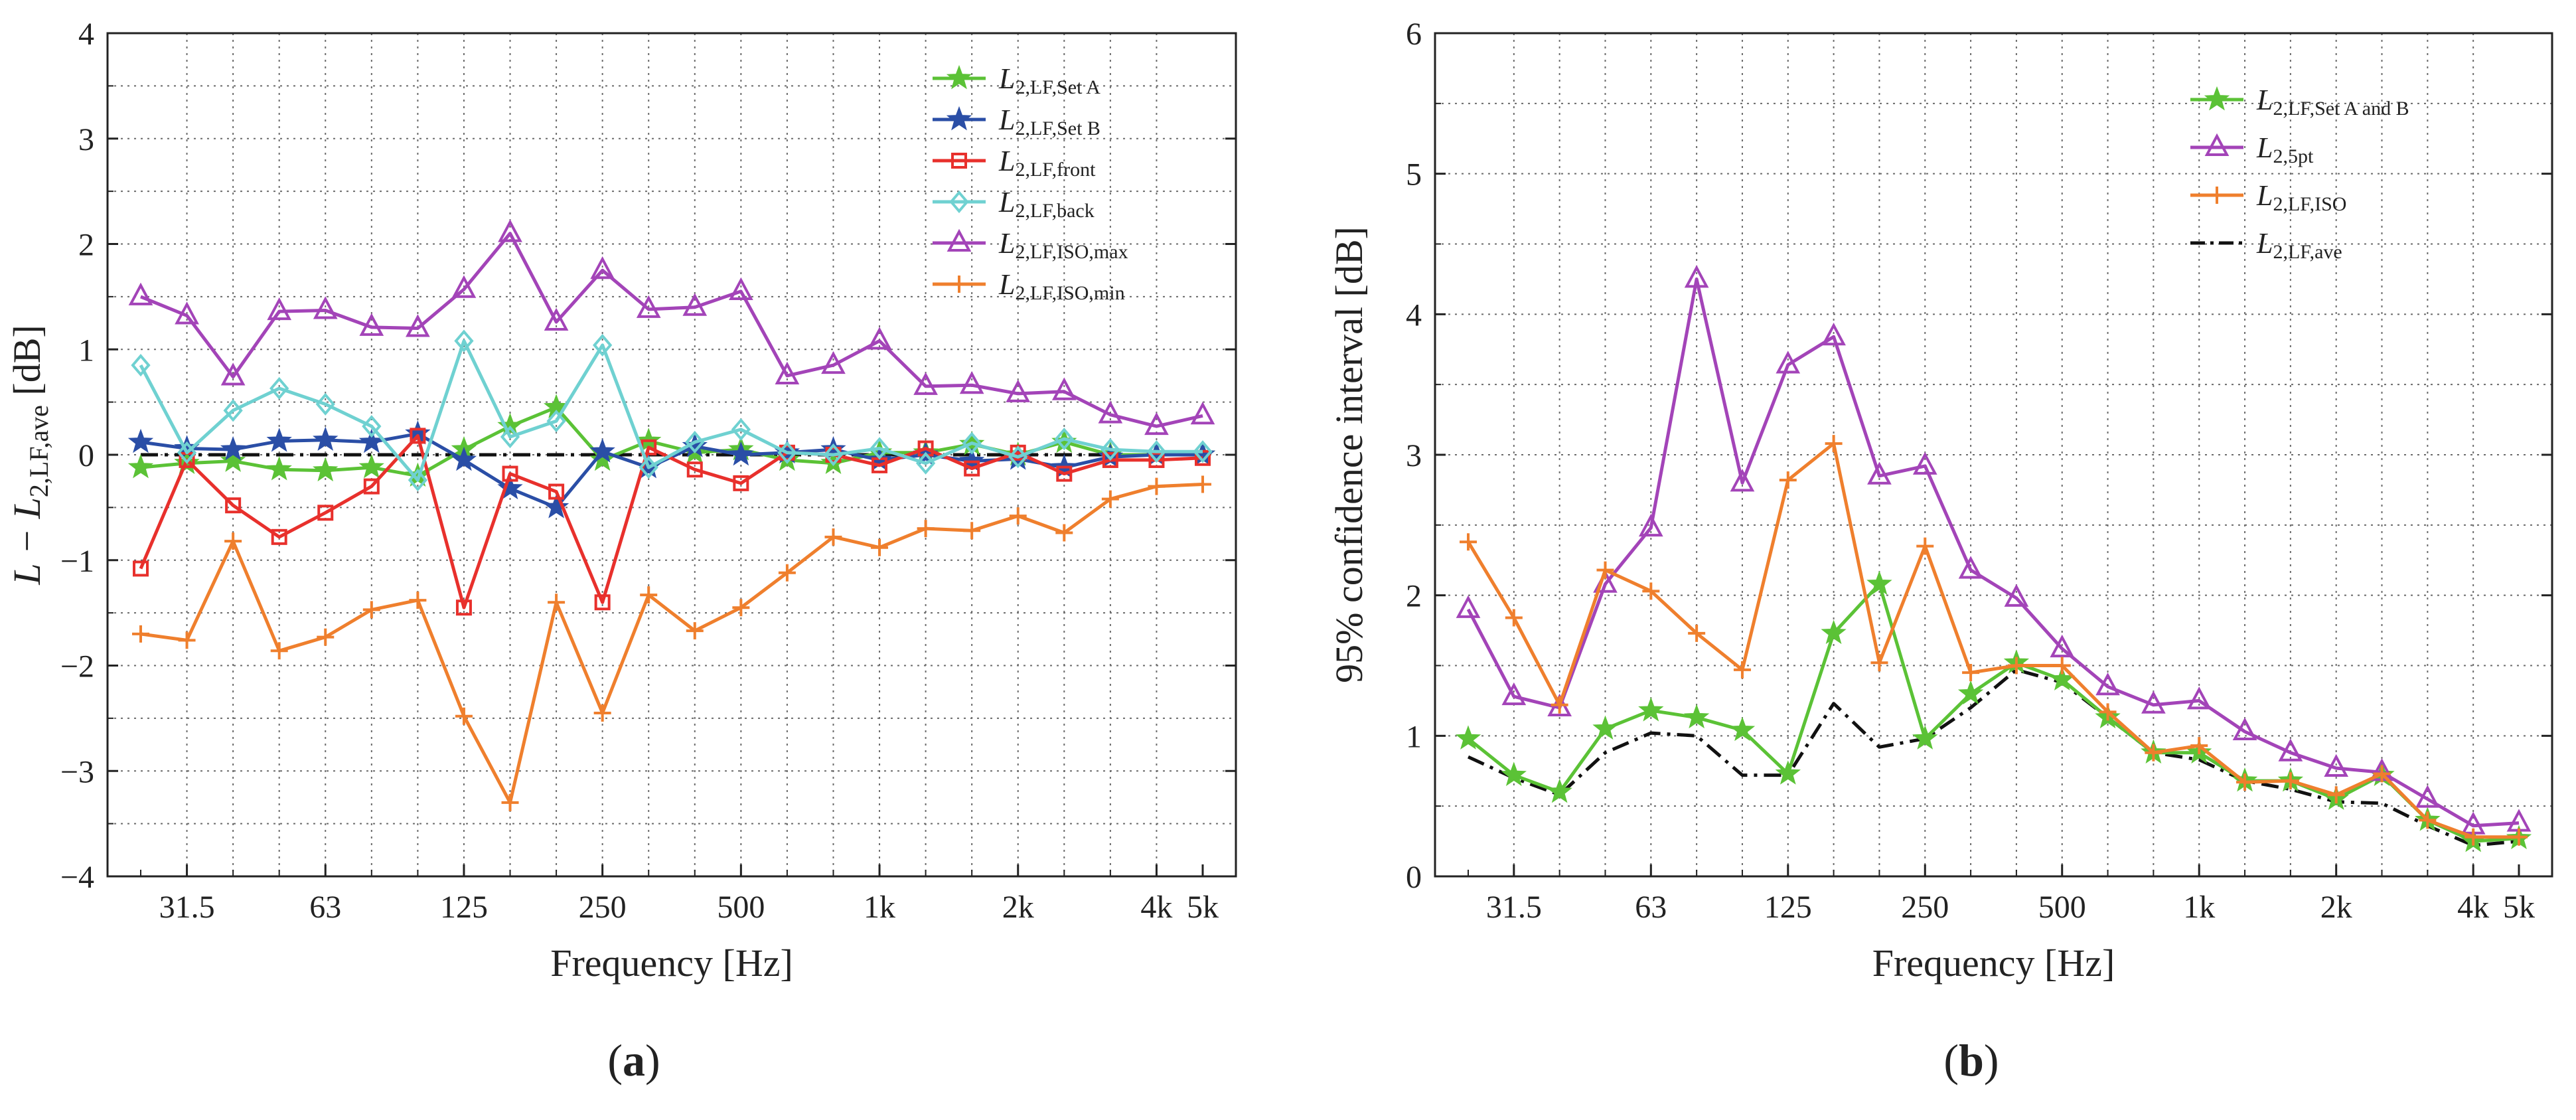 The image size is (2576, 1120). I want to click on x-tick-label: 250, so click(1925, 907).